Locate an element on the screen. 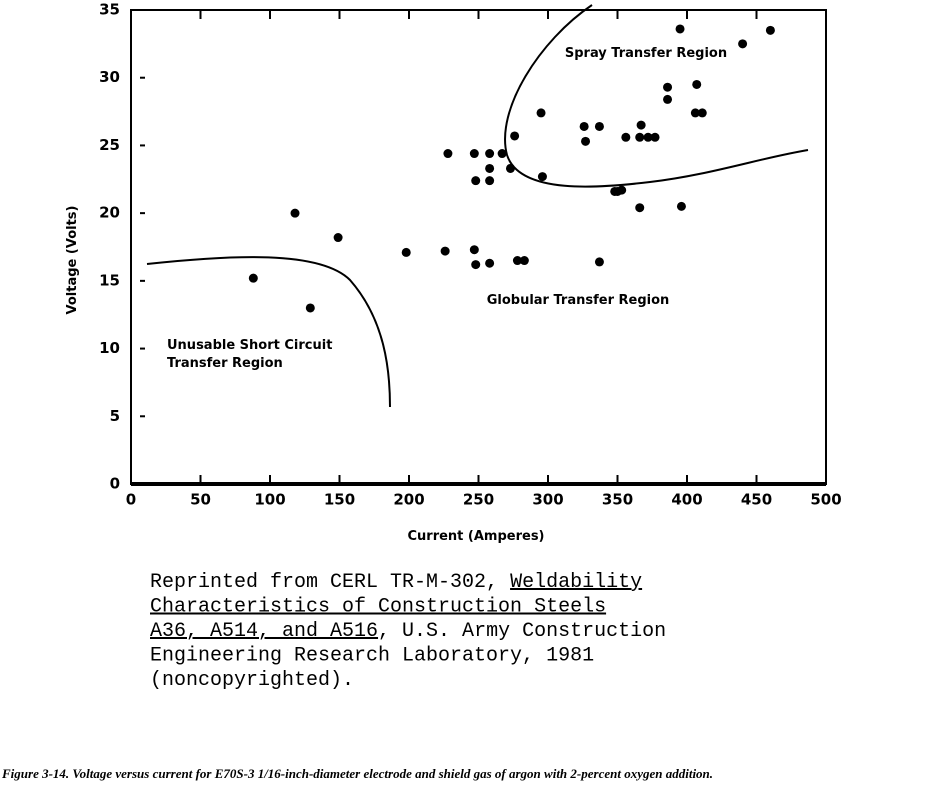  y-tick-label: 20 is located at coordinates (109, 213).